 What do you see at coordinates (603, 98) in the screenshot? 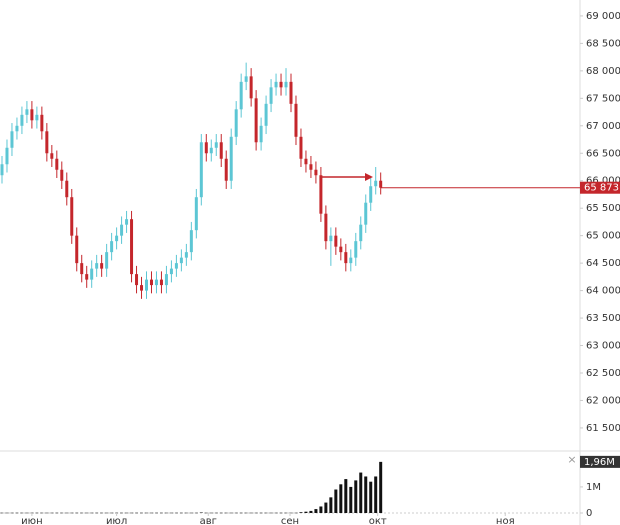
I see `y-tick-label: 67 500` at bounding box center [603, 98].